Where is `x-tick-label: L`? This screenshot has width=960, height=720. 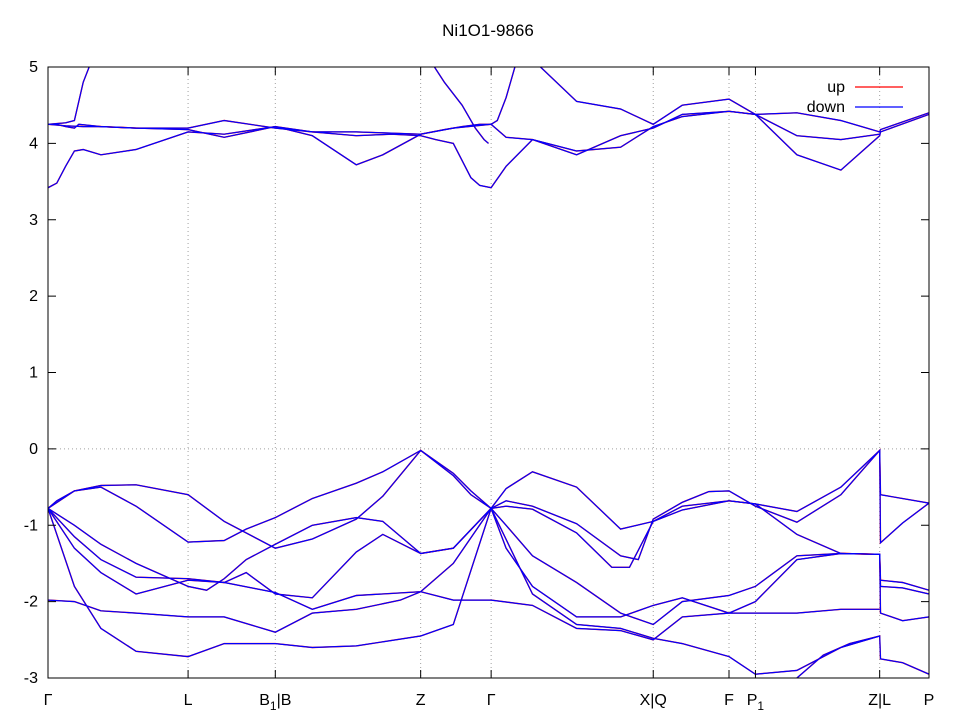
x-tick-label: L is located at coordinates (188, 700).